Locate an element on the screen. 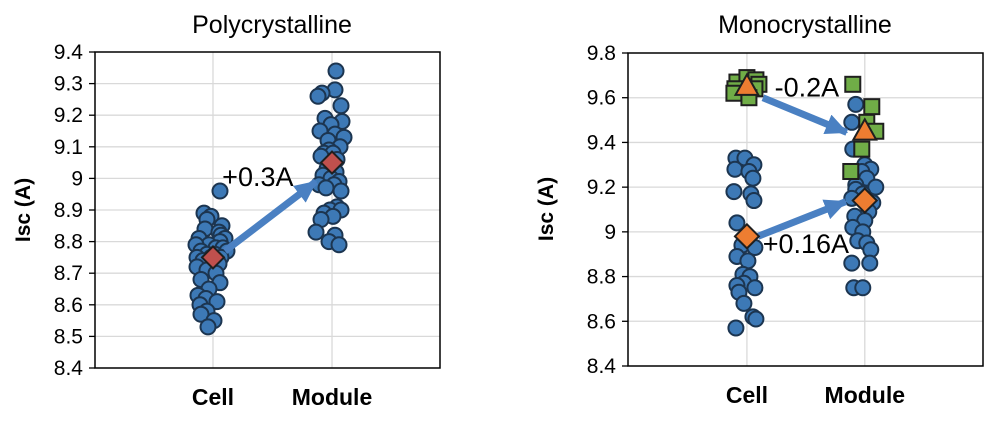  shift-annotation: -0.2A is located at coordinates (807, 88).